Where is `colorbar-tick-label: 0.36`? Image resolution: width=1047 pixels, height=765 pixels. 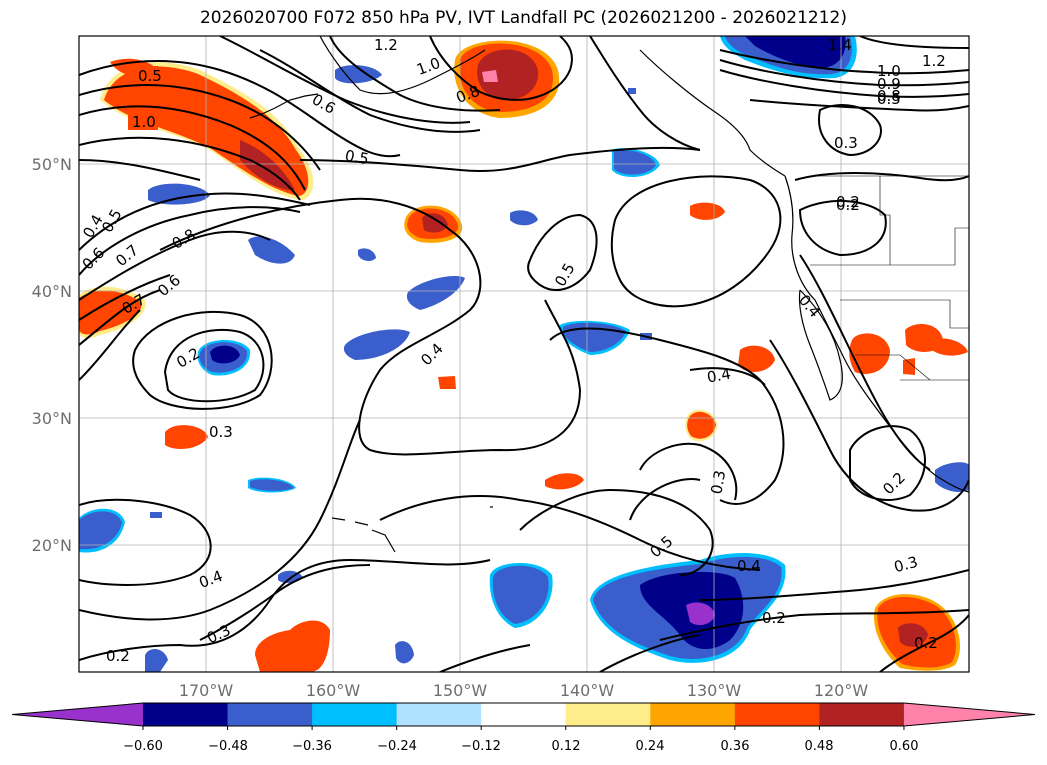
colorbar-tick-label: 0.36 is located at coordinates (735, 746).